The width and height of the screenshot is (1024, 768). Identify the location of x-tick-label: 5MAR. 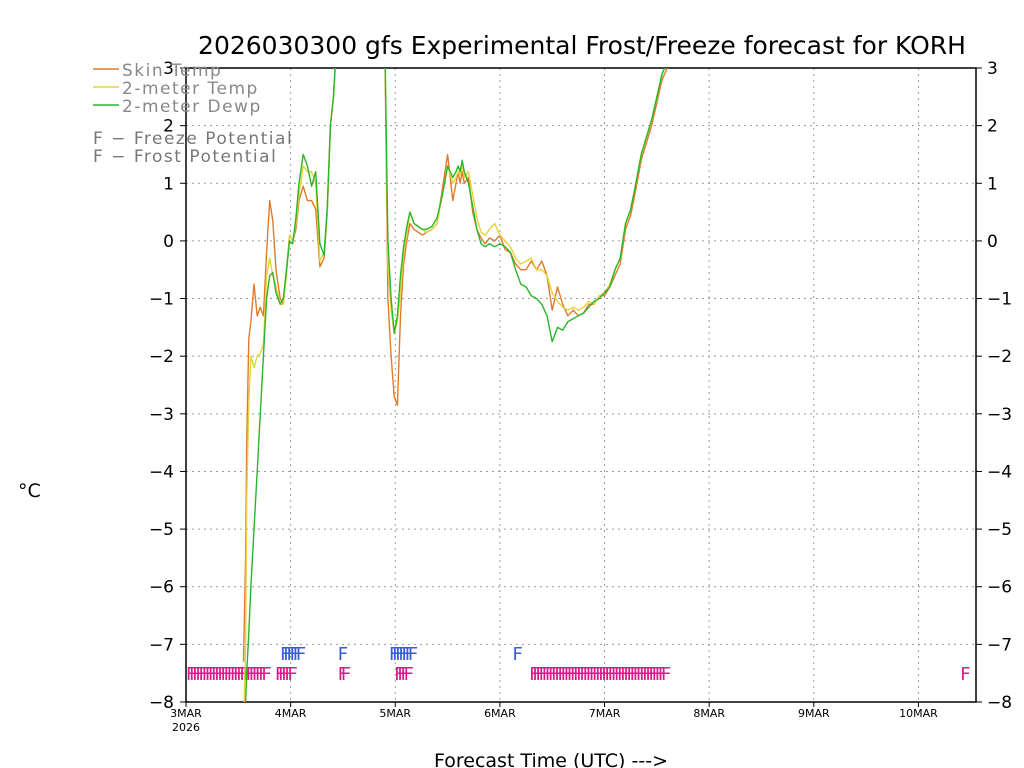
(395, 713).